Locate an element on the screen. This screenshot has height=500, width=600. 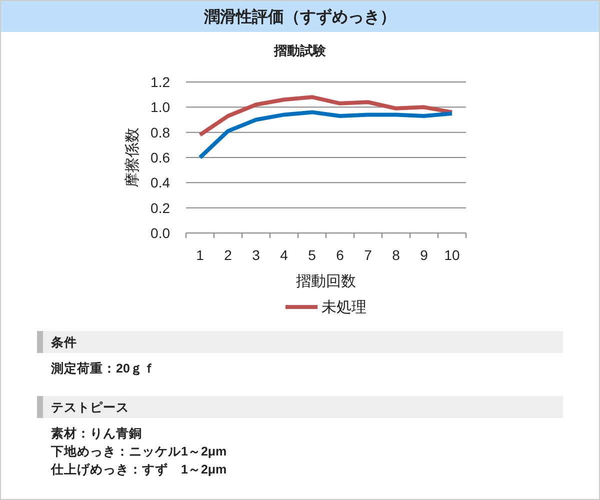
text: 下地めっき：ニッケル1～2μm is located at coordinates (138, 451).